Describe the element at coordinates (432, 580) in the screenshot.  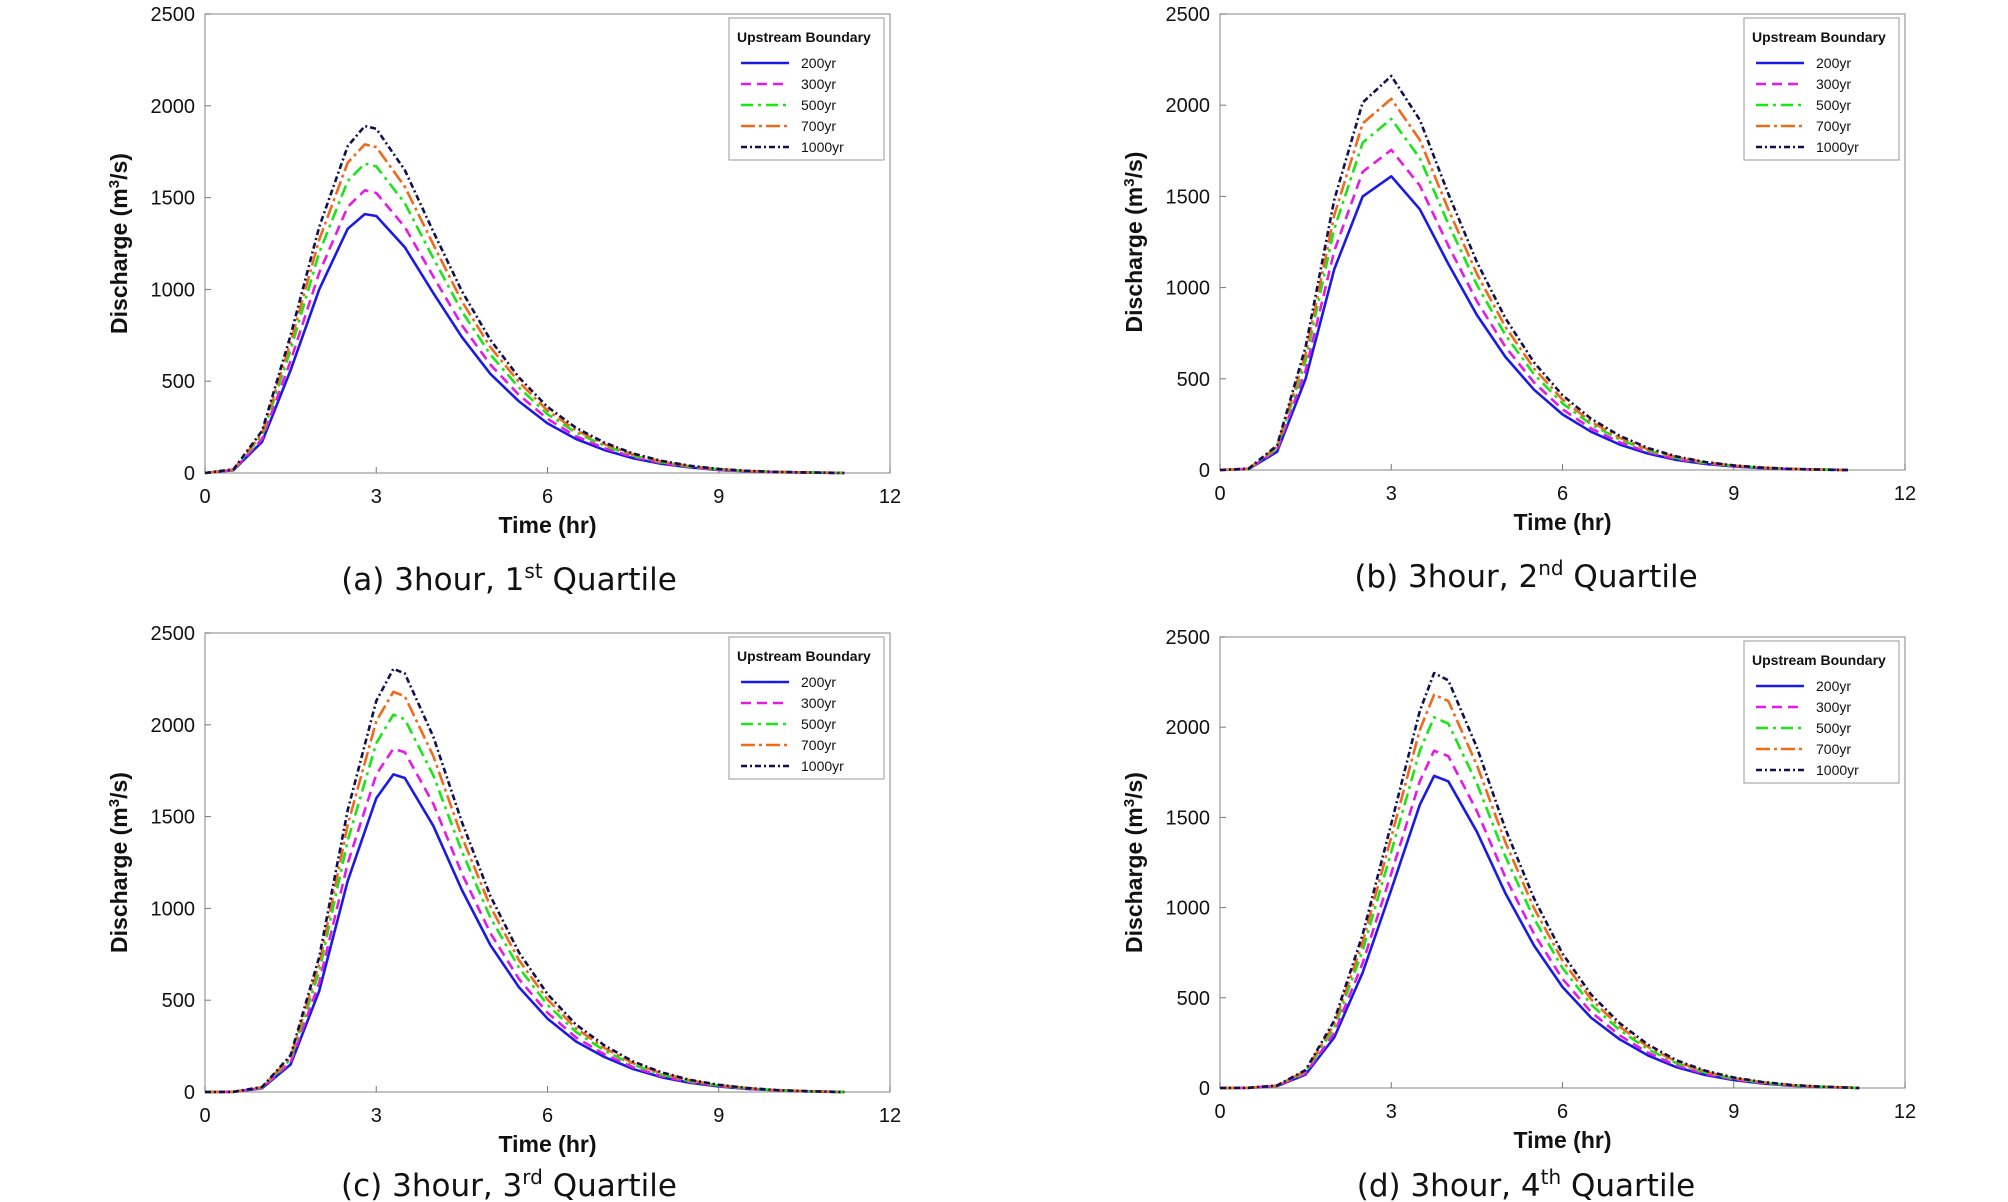
I see `caption-prefix: (a) 3hour, 1` at that location.